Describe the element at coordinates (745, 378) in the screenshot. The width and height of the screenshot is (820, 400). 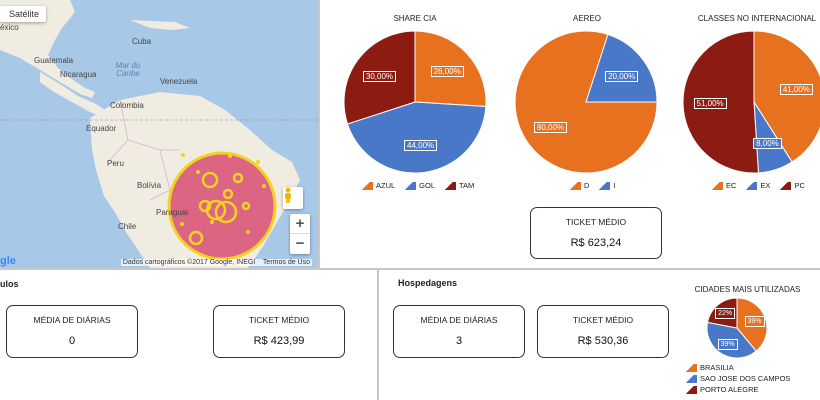
I see `legend-label: SAO JOSE DOS CAMPOS` at that location.